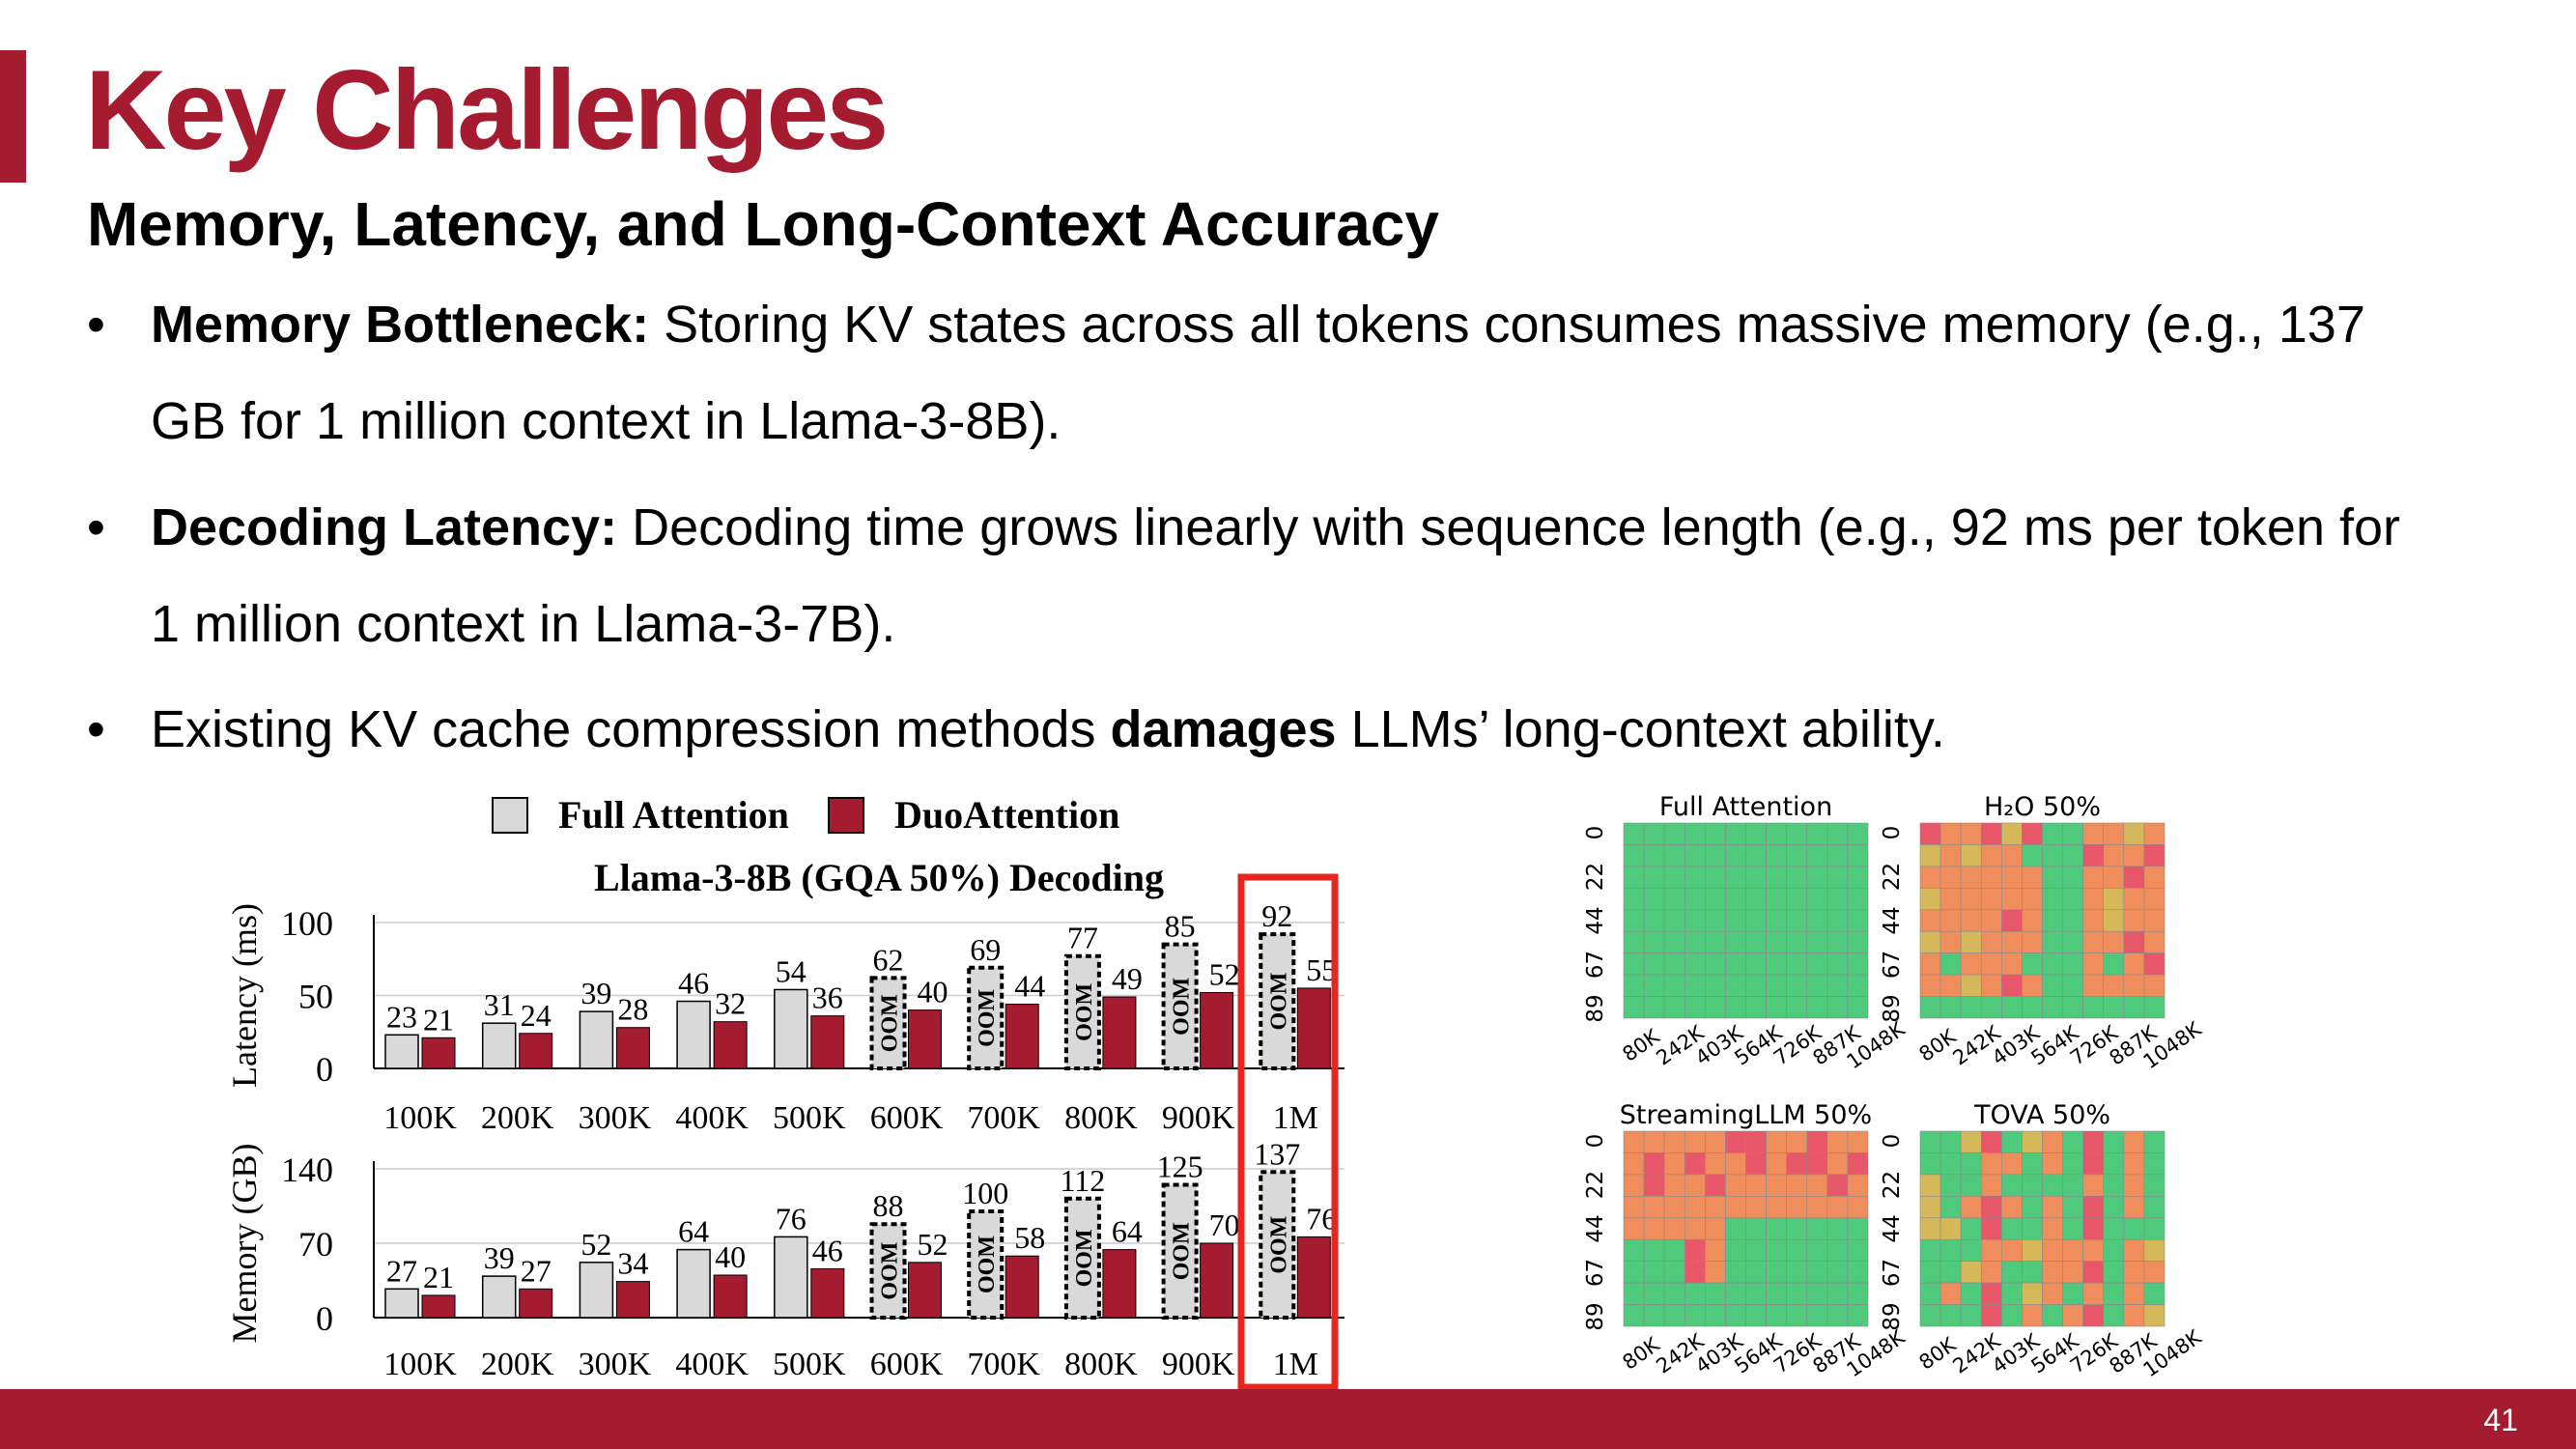 The width and height of the screenshot is (2576, 1449). What do you see at coordinates (2042, 807) in the screenshot?
I see `heatmap-title: H₂O 50%` at bounding box center [2042, 807].